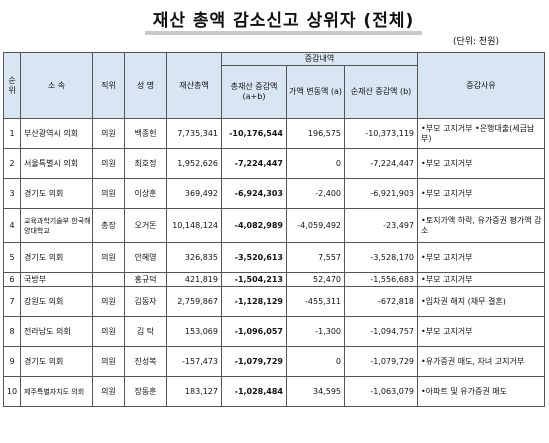  I want to click on cell-net-change: -1,063,079, so click(381, 391).